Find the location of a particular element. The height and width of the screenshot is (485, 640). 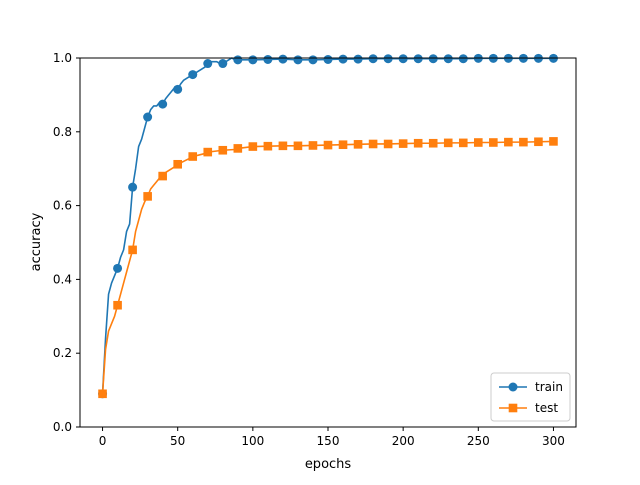

x-tick-label: 250 is located at coordinates (478, 441).